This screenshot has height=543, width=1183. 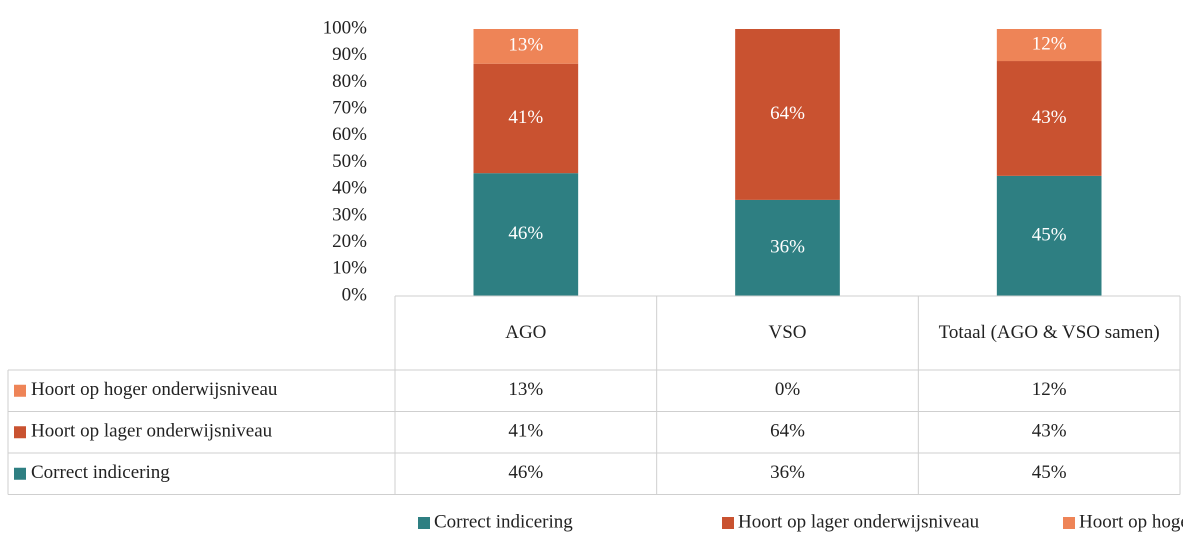 I want to click on table-value: 13%, so click(x=525, y=389).